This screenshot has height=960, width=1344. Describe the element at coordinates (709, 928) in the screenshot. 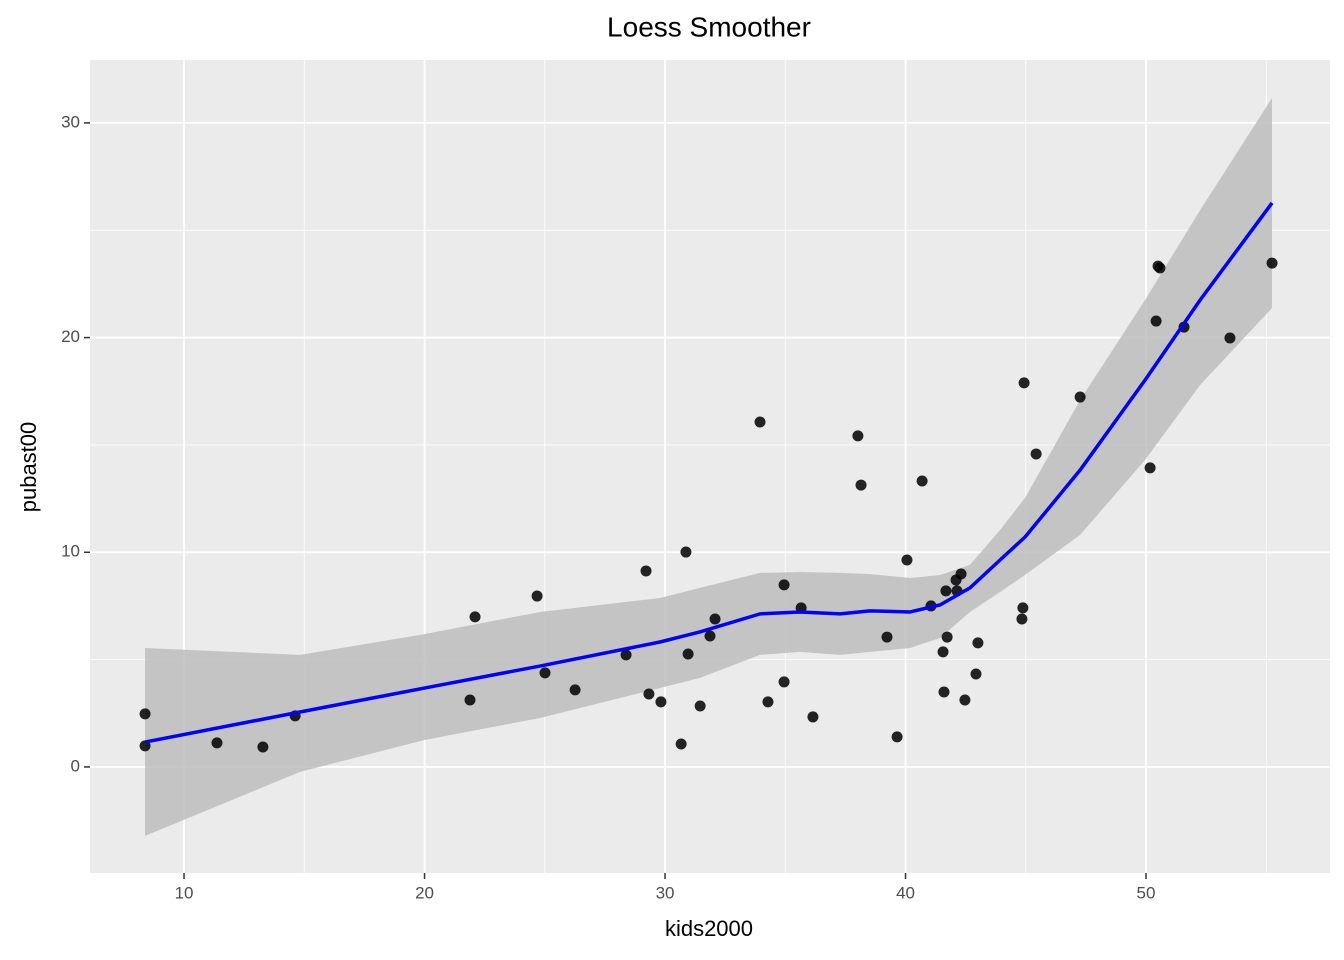

I see `x-axis-title: kids2000` at that location.